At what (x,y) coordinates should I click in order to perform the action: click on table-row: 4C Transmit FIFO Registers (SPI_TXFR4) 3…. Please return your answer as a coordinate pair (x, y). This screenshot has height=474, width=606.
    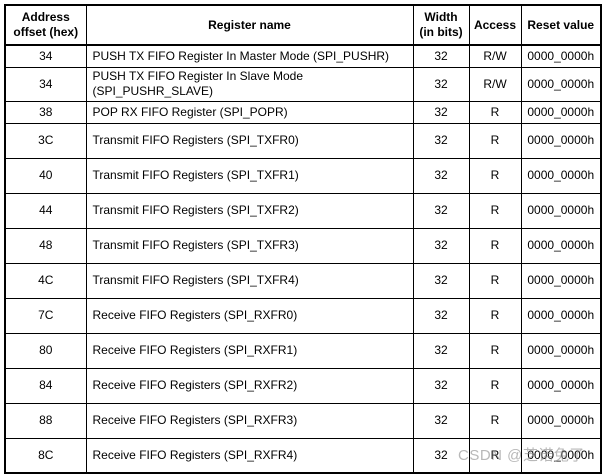
    Looking at the image, I should click on (303, 280).